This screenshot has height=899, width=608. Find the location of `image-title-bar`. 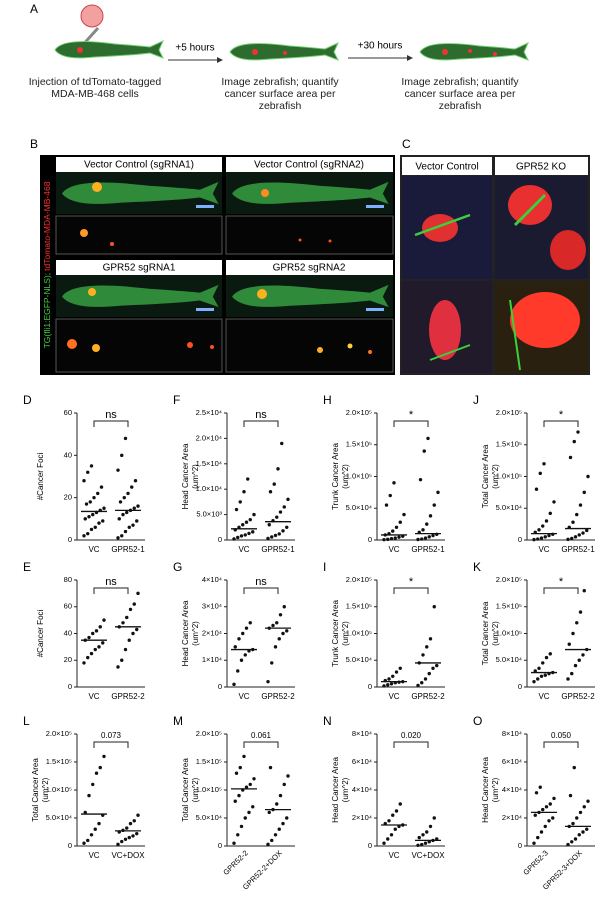

image-title-bar is located at coordinates (309, 164).